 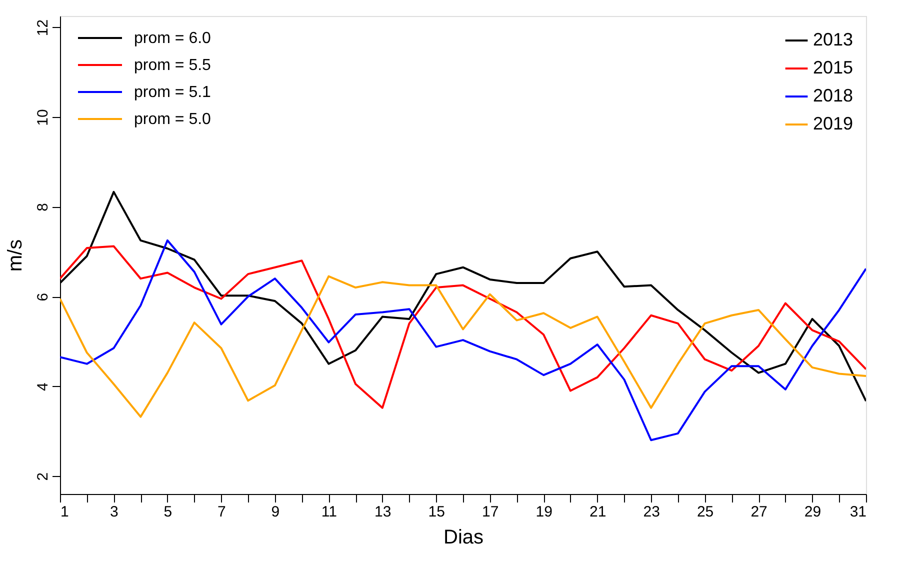 I want to click on x-tick-label: 15, so click(x=436, y=512).